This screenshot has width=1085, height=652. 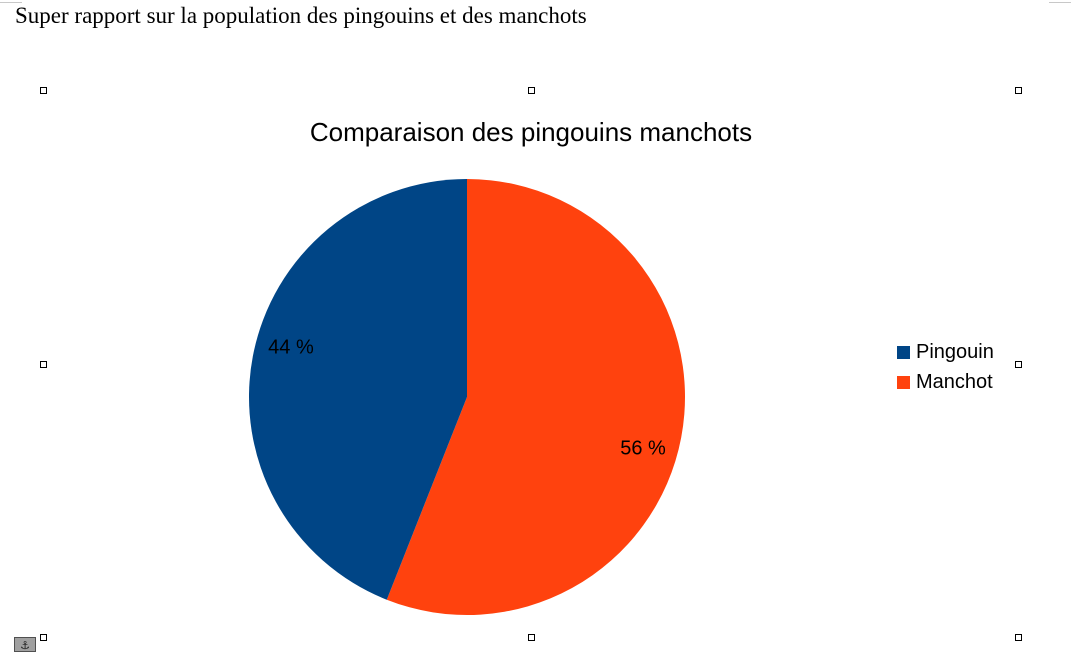 I want to click on legend-swatch-pingouin, so click(x=903, y=352).